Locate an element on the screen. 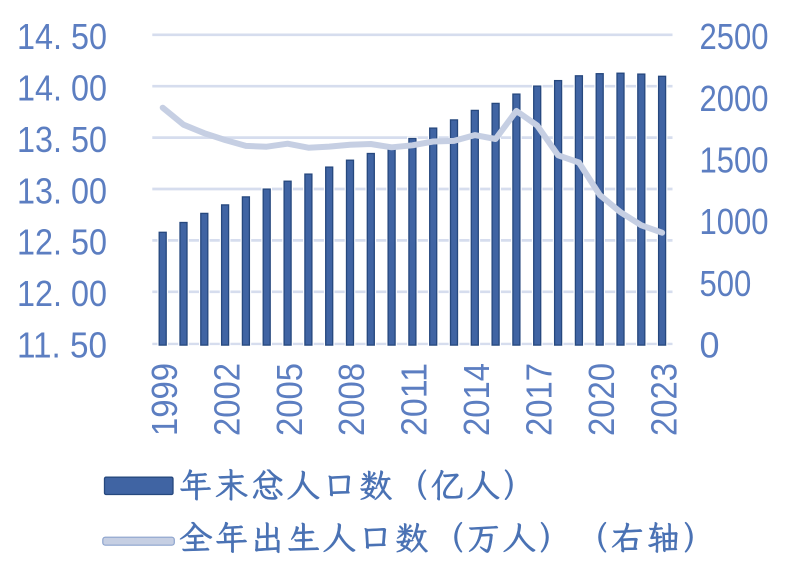 The height and width of the screenshot is (579, 806). svg-text: 2000 is located at coordinates (734, 98).